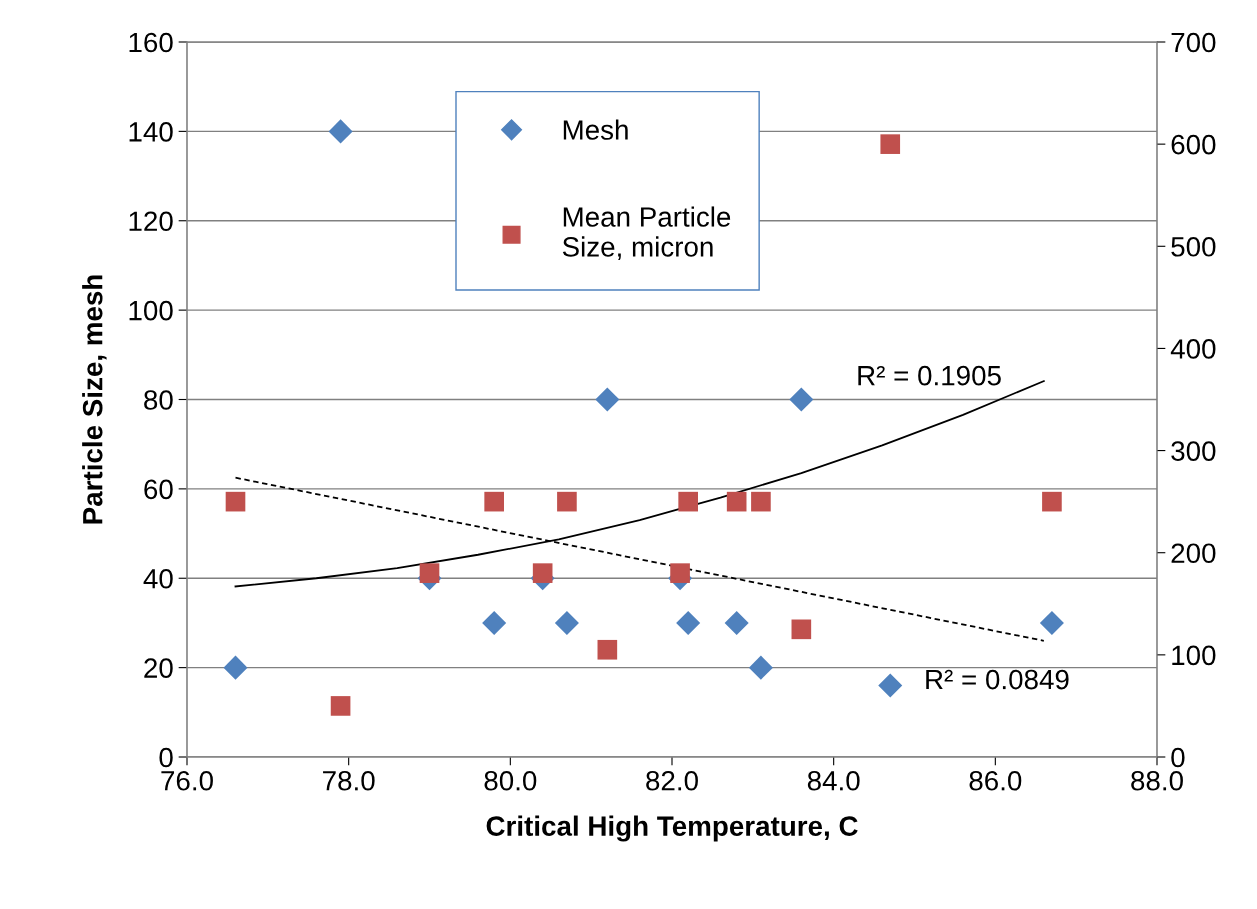  What do you see at coordinates (158, 578) in the screenshot?
I see `y-tick-label: 40` at bounding box center [158, 578].